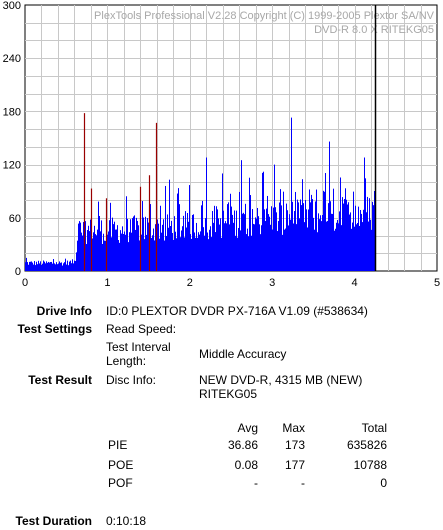  I want to click on header-max: Max, so click(293, 428).